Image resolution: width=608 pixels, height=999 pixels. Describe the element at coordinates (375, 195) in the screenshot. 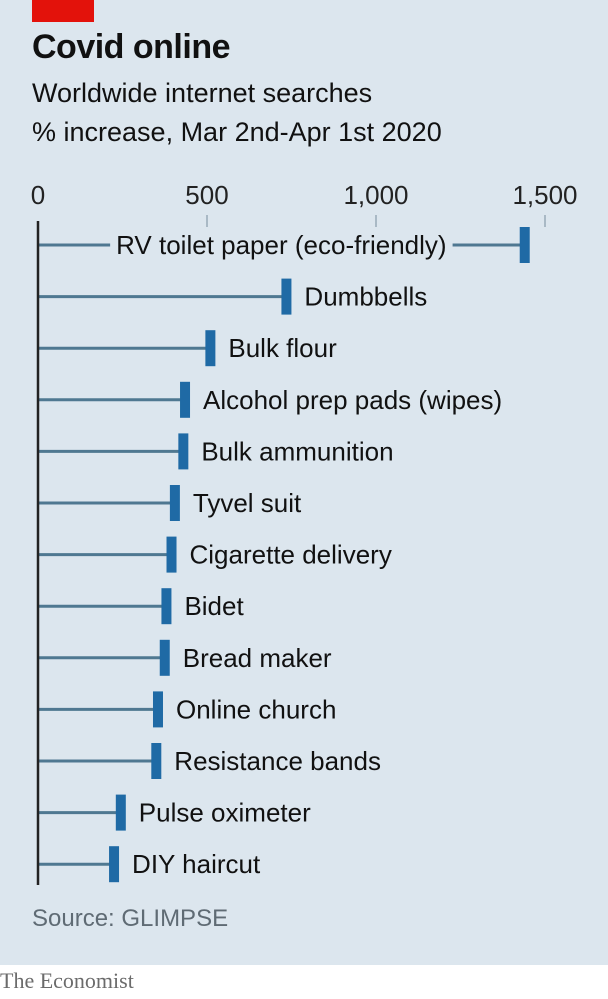

I see `x-tick-label: 1,000` at that location.